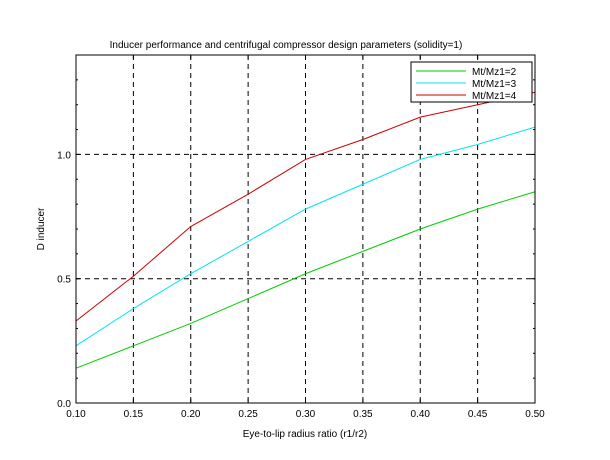 The height and width of the screenshot is (460, 610). I want to click on x-tick-label: 0.45, so click(478, 414).